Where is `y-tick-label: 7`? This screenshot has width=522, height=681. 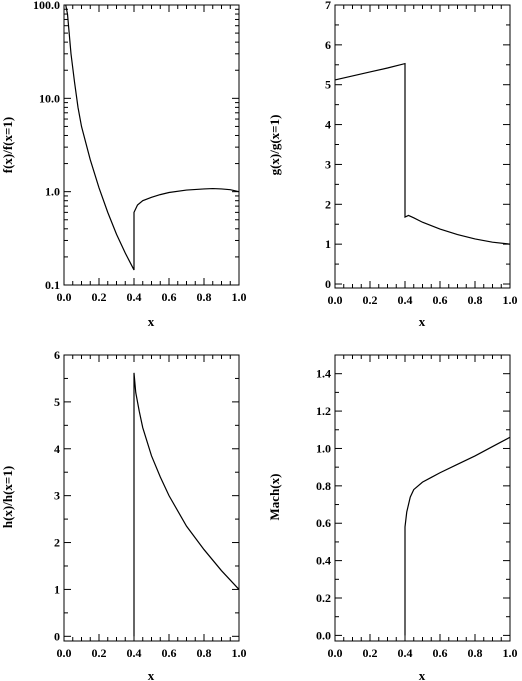 y-tick-label: 7 is located at coordinates (328, 6).